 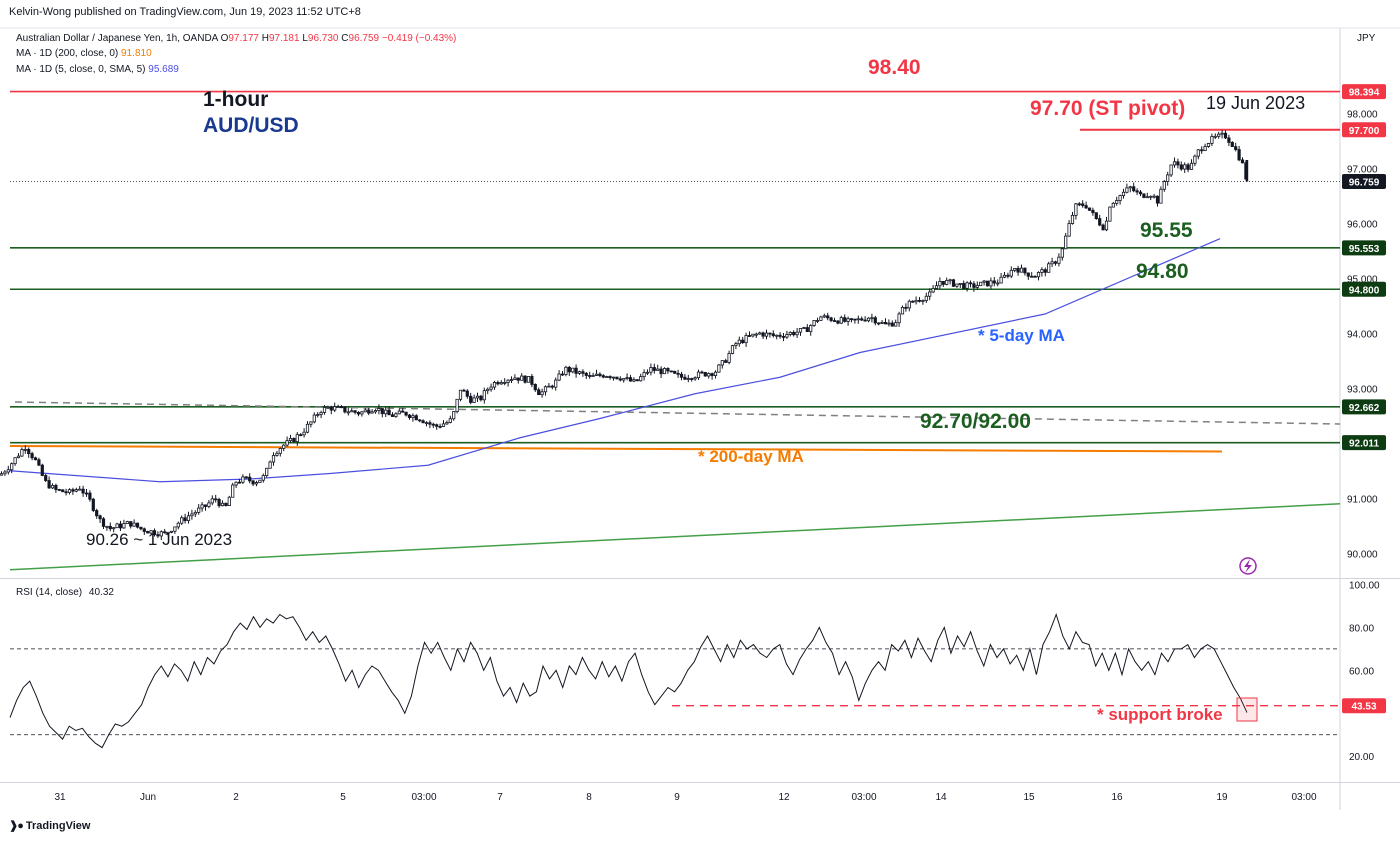 I want to click on ma200-annotation: * 200-day MA, so click(x=751, y=456).